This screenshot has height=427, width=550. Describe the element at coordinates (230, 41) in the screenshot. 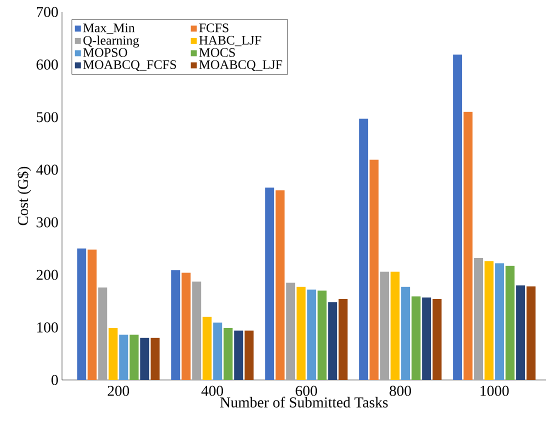

I see `legend-label: HABC_LJF` at that location.